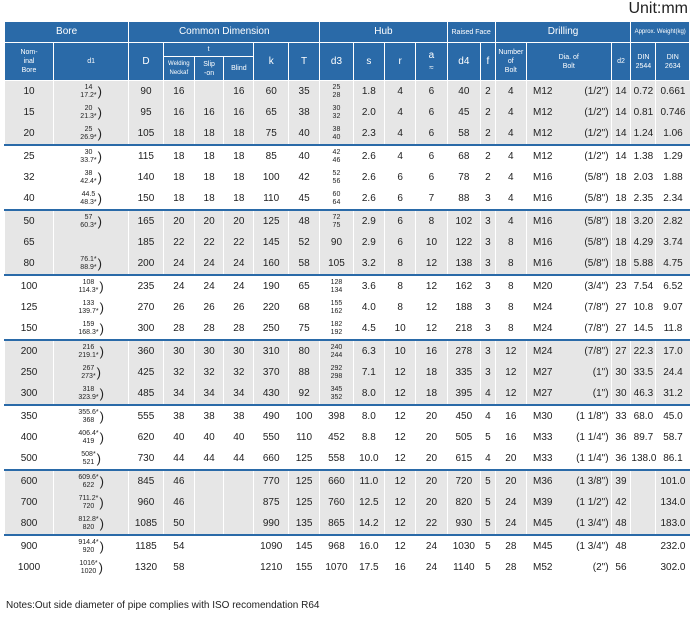 Image resolution: width=694 pixels, height=617 pixels. I want to click on weight-din2634-cell: 4.75, so click(672, 264).